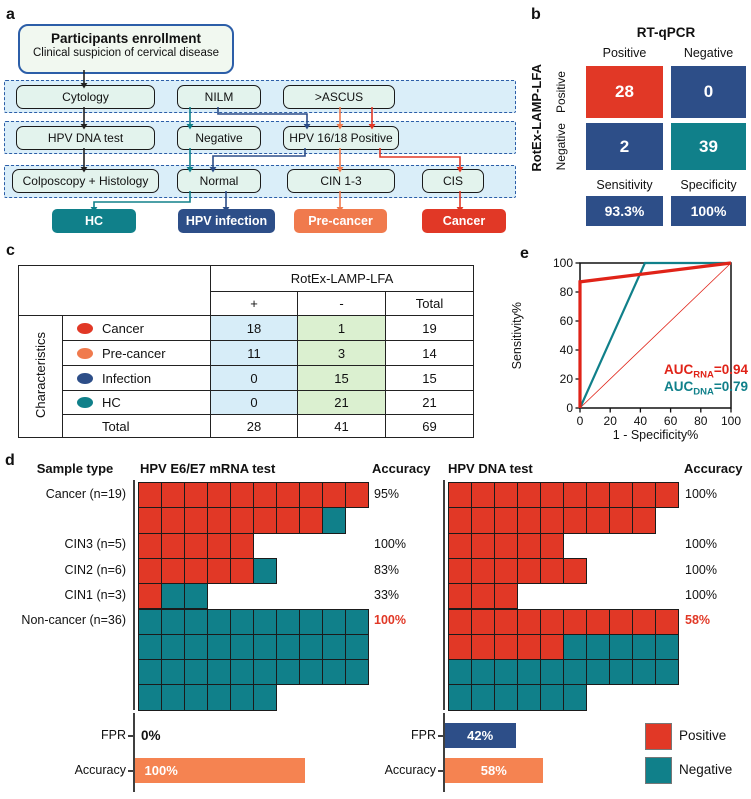 This screenshot has height=799, width=751. I want to click on node-normal: Normal, so click(219, 181).